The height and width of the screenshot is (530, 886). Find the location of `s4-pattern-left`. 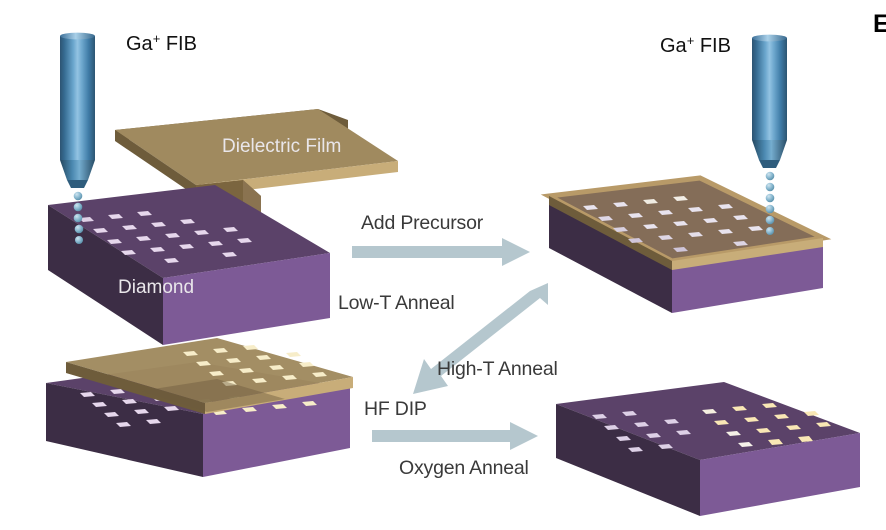

s4-pattern-left is located at coordinates (641, 431).